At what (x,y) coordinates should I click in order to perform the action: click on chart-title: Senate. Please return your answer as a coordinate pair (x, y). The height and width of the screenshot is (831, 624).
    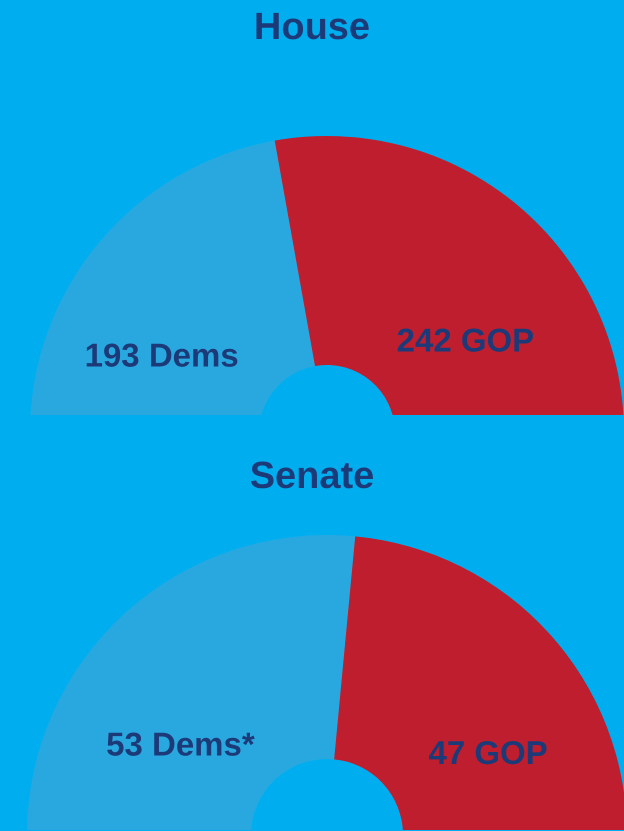
    Looking at the image, I should click on (312, 476).